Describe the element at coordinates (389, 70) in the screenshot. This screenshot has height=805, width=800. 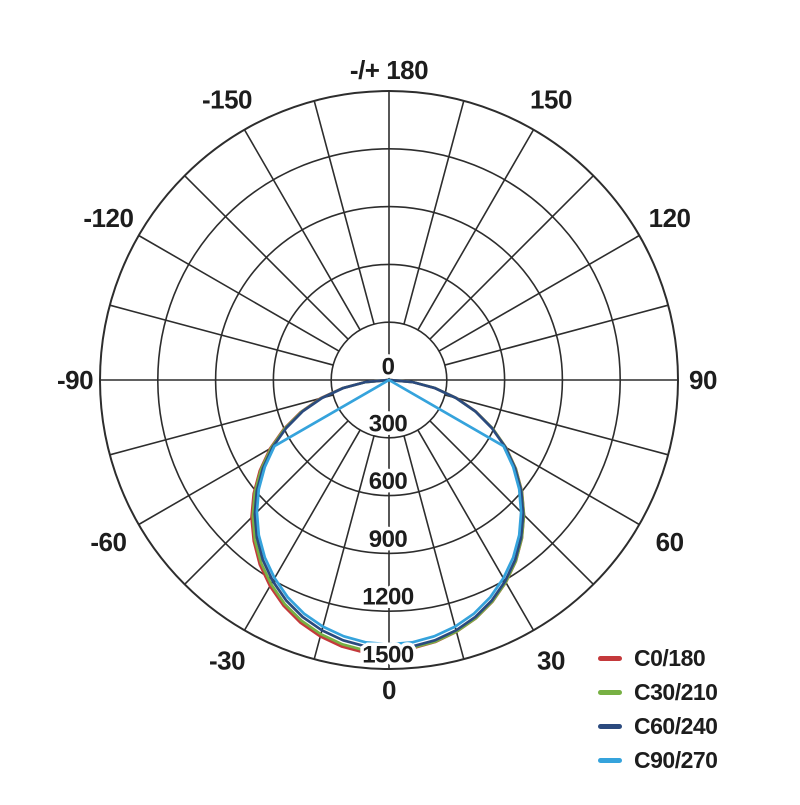
I see `angle-label-180: -/+ 180` at that location.